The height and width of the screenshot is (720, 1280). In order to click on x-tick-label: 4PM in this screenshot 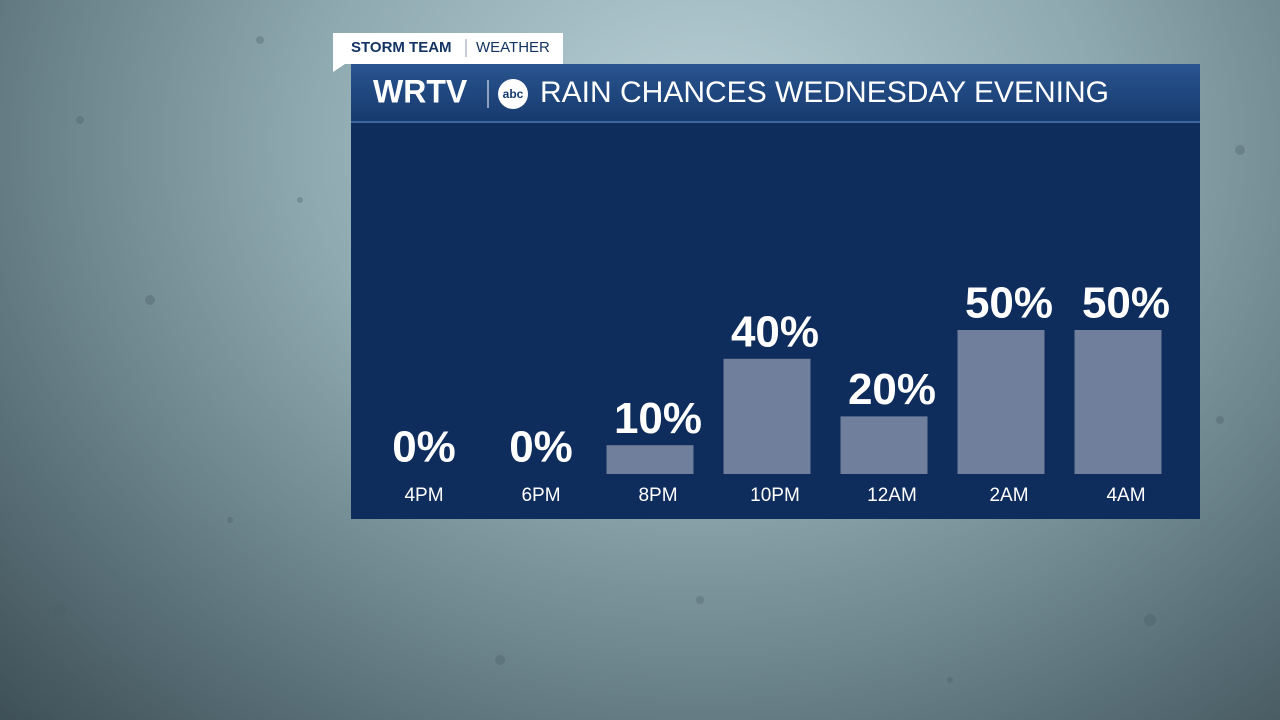, I will do `click(423, 495)`.